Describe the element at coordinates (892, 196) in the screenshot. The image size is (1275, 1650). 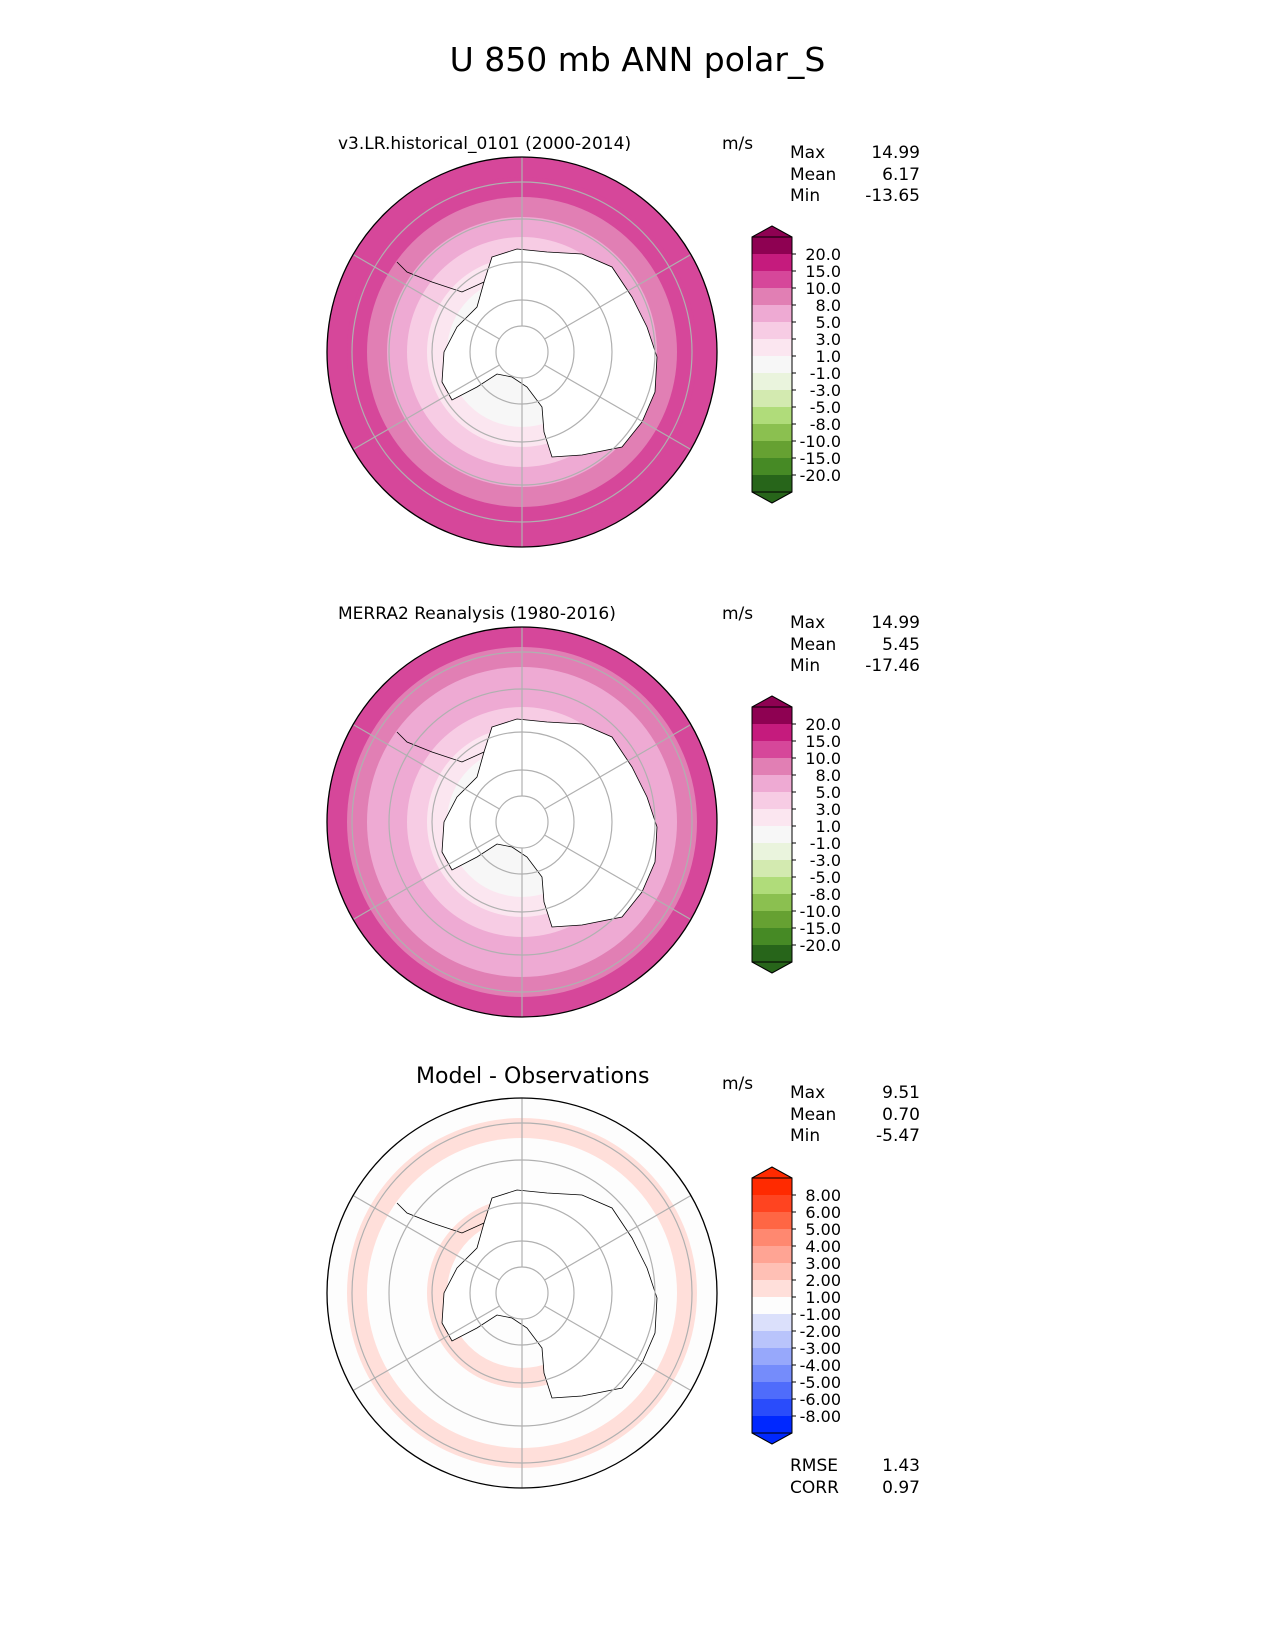
I see `min-value: -13.65` at that location.